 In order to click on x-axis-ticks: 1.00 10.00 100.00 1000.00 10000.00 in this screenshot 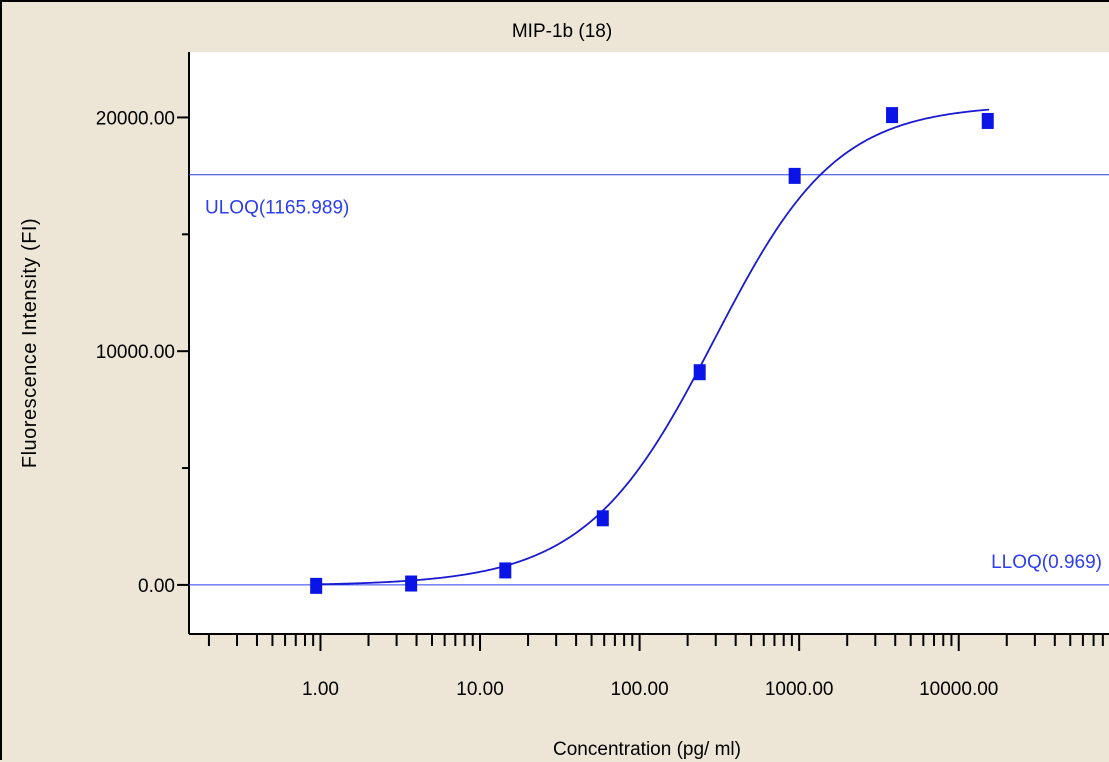, I will do `click(655, 667)`.